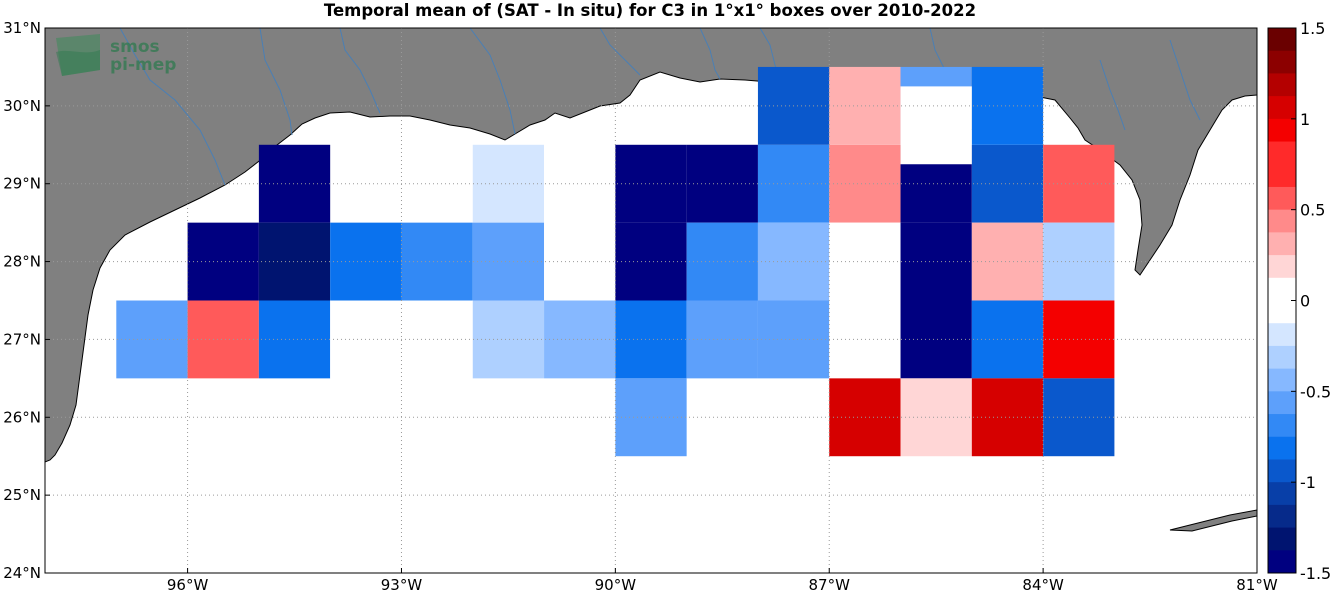  What do you see at coordinates (1308, 482) in the screenshot?
I see `colorbar-tick-label: -1` at bounding box center [1308, 482].